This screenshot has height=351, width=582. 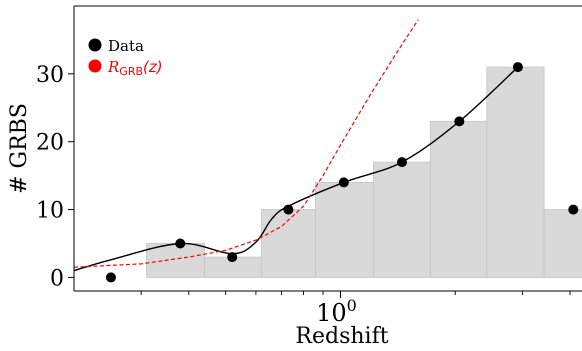 I want to click on y-tick-label-10: 10, so click(x=50, y=211).